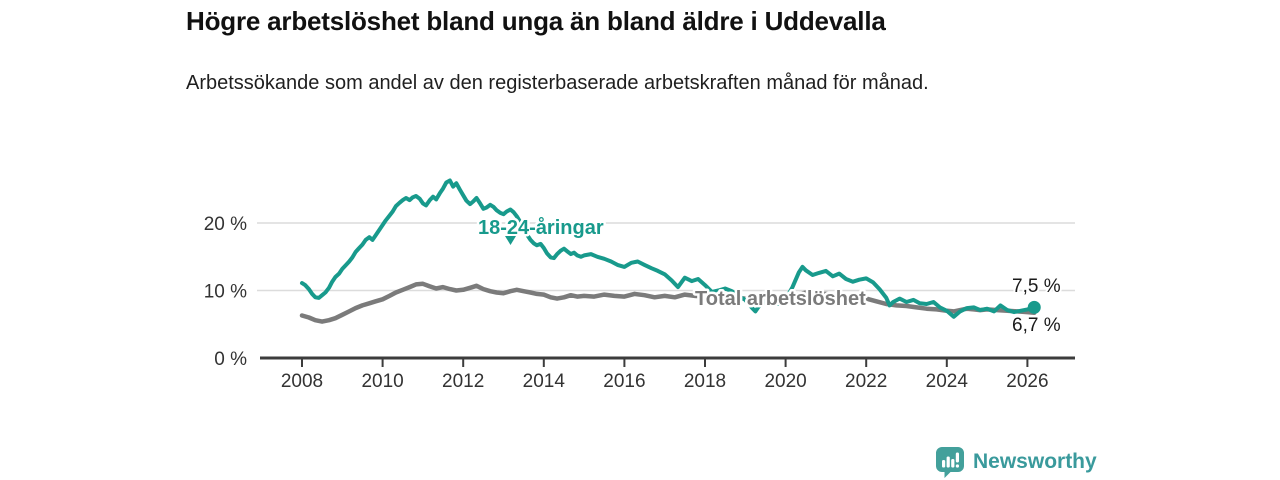  Describe the element at coordinates (667, 361) in the screenshot. I see `x-axis` at that location.